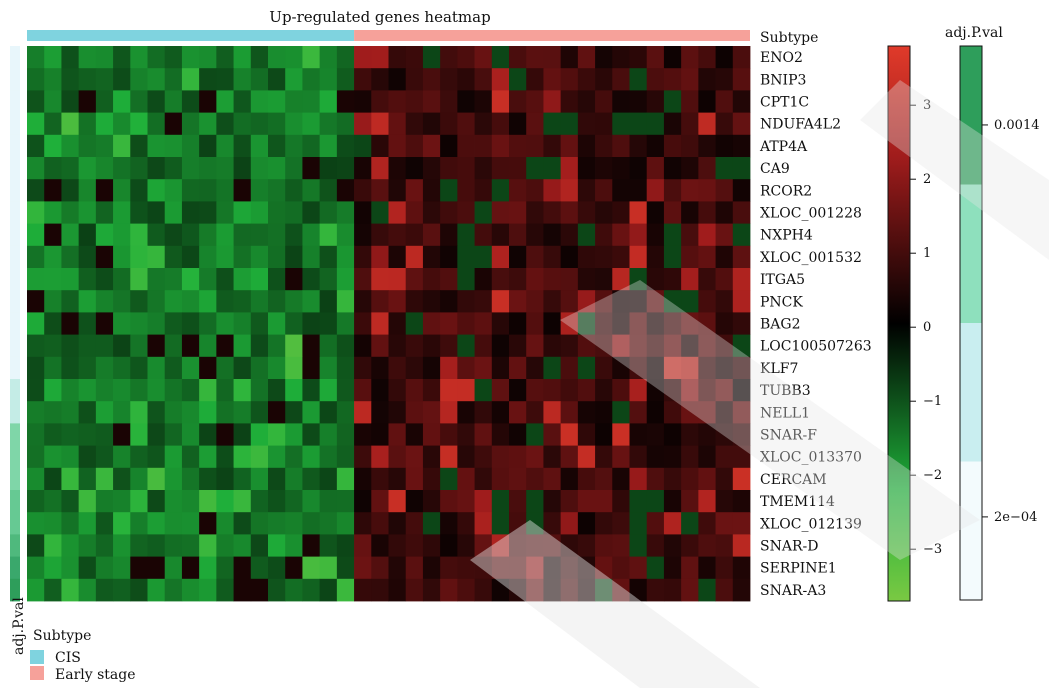 This screenshot has width=1049, height=688. What do you see at coordinates (927, 105) in the screenshot?
I see `color-scale-tick-label: 3` at bounding box center [927, 105].